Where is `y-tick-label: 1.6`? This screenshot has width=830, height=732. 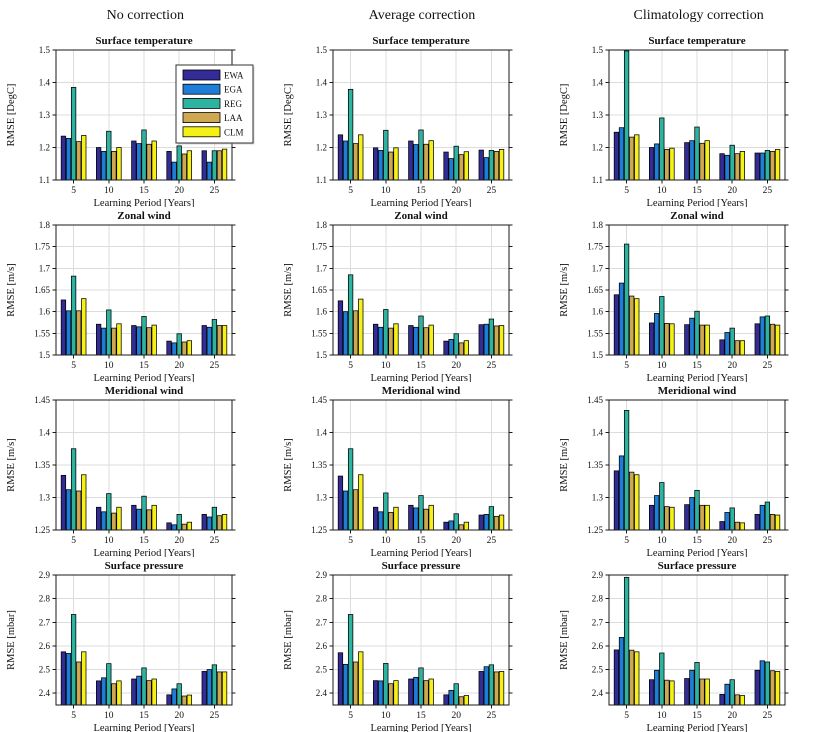
y-tick-label: 1.6 is located at coordinates (598, 312).